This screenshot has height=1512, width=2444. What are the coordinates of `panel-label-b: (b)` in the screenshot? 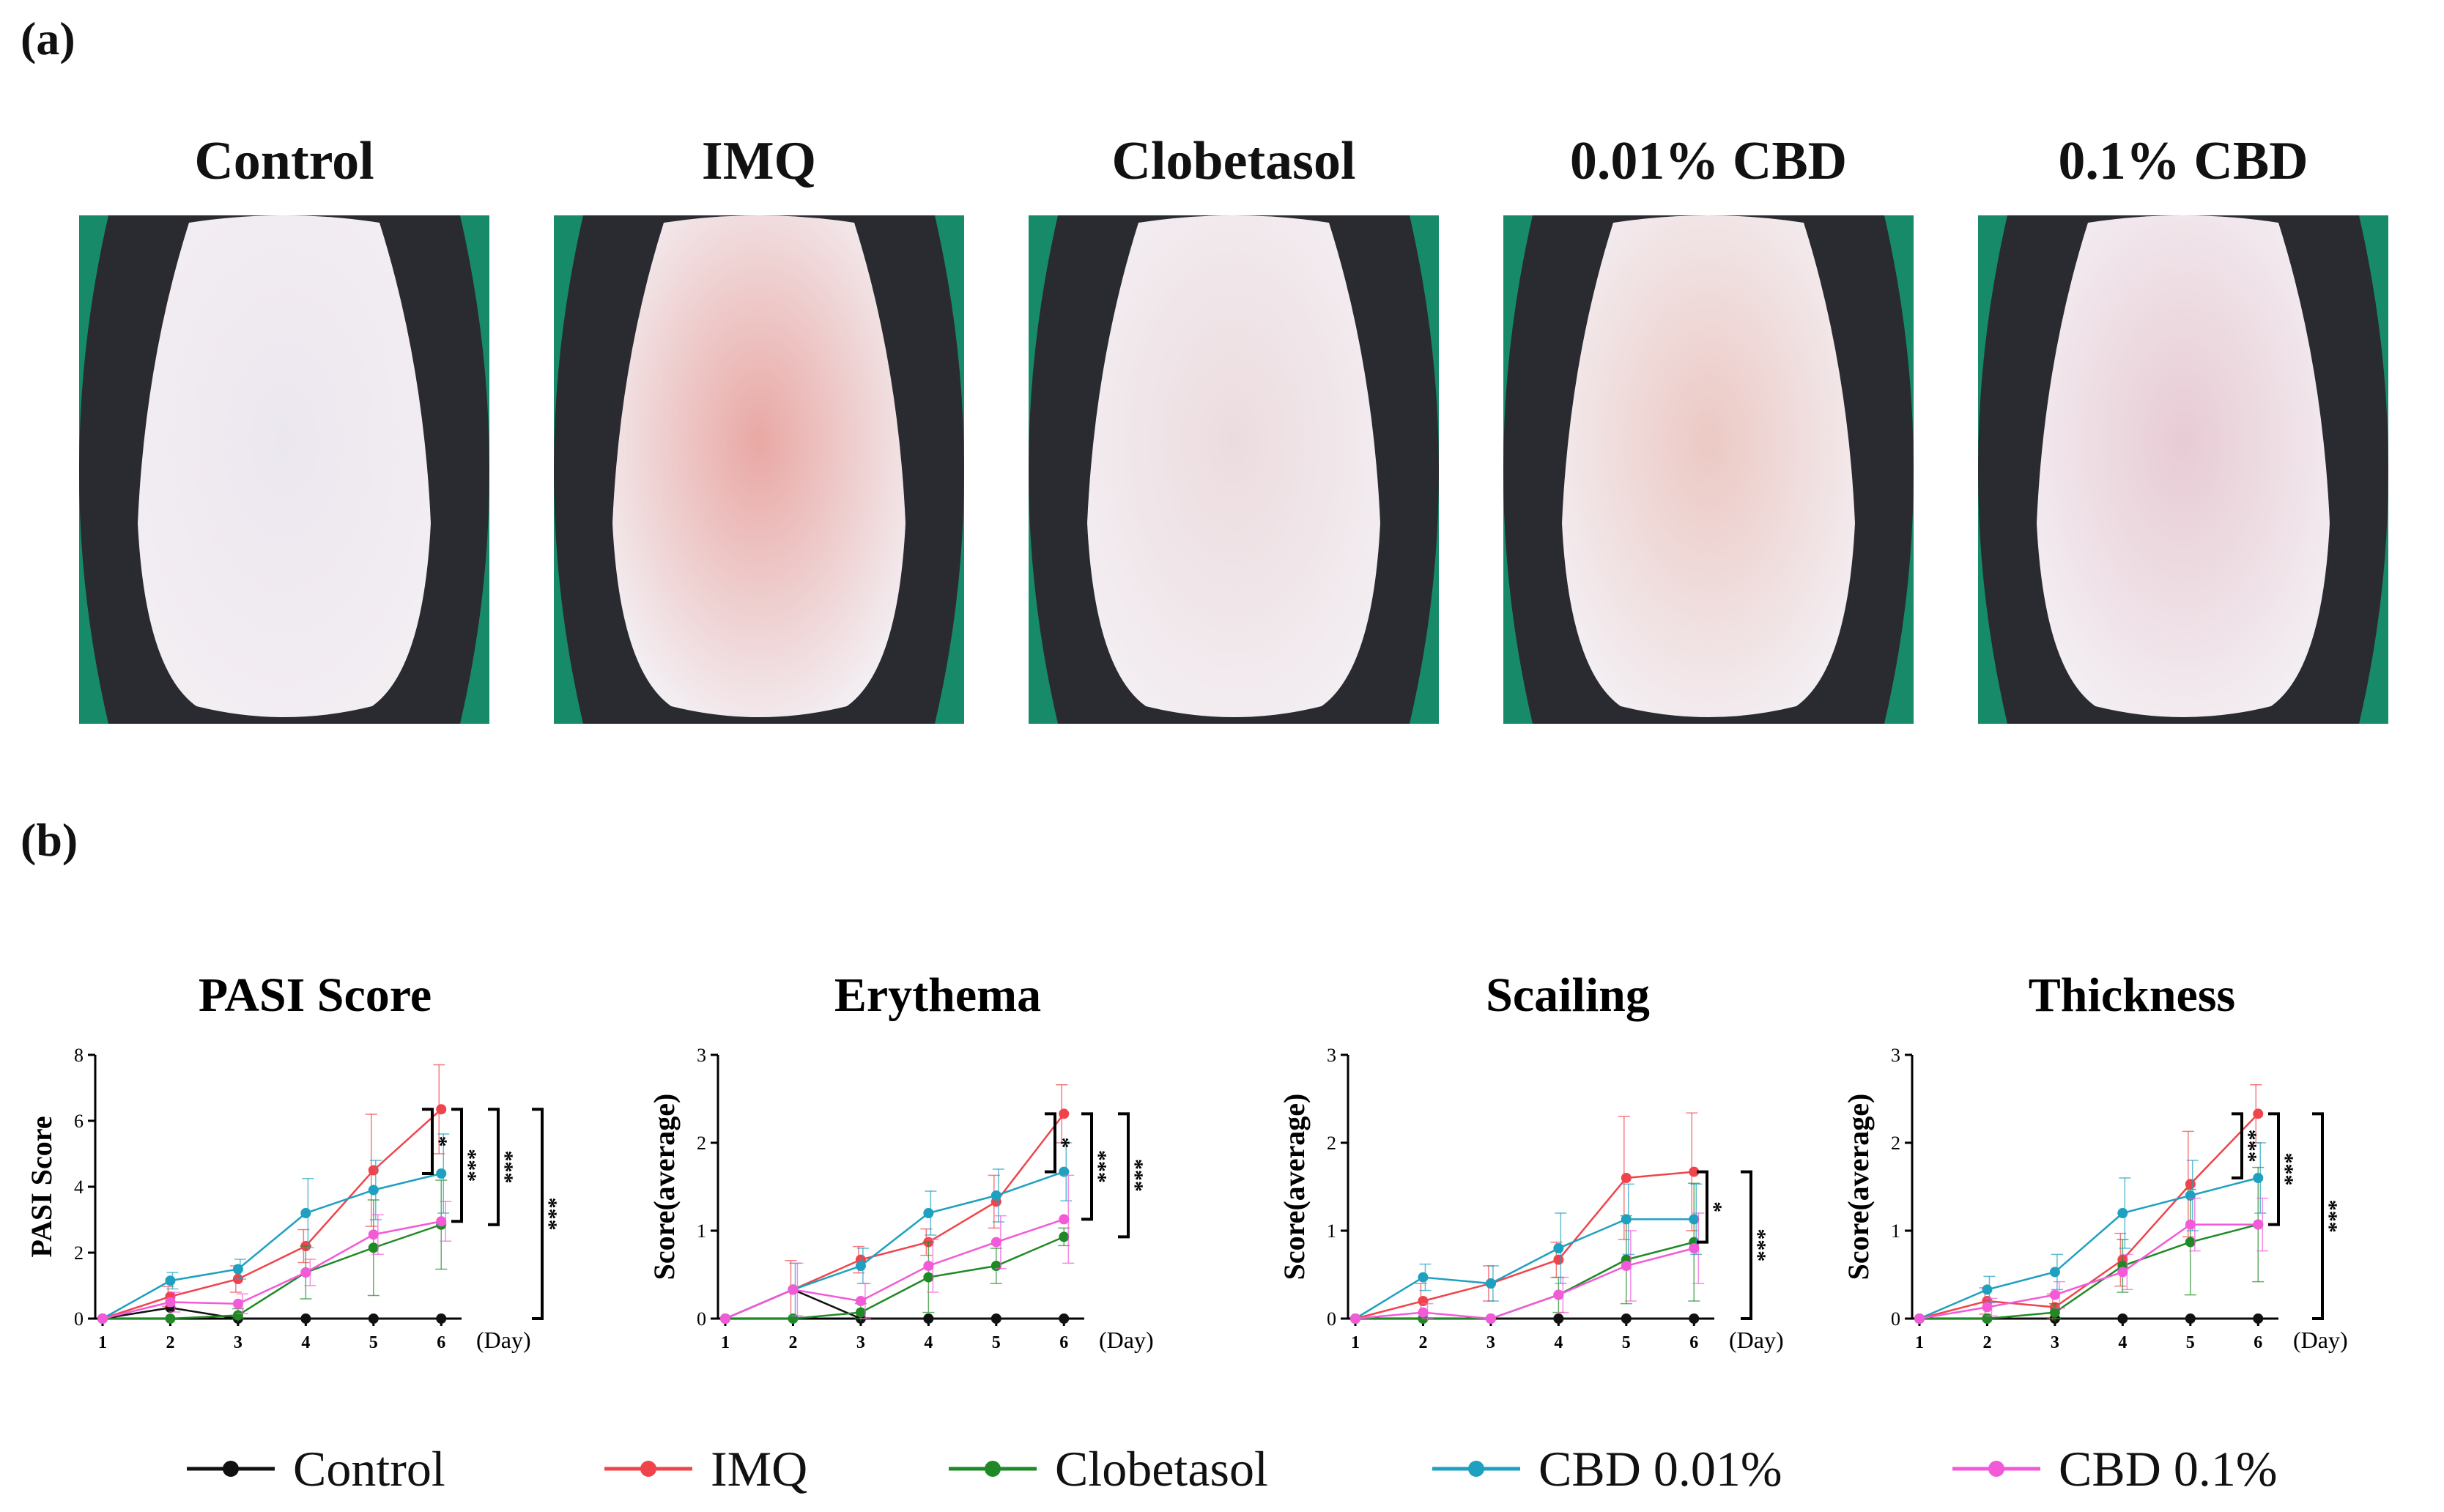 It's located at (49, 840).